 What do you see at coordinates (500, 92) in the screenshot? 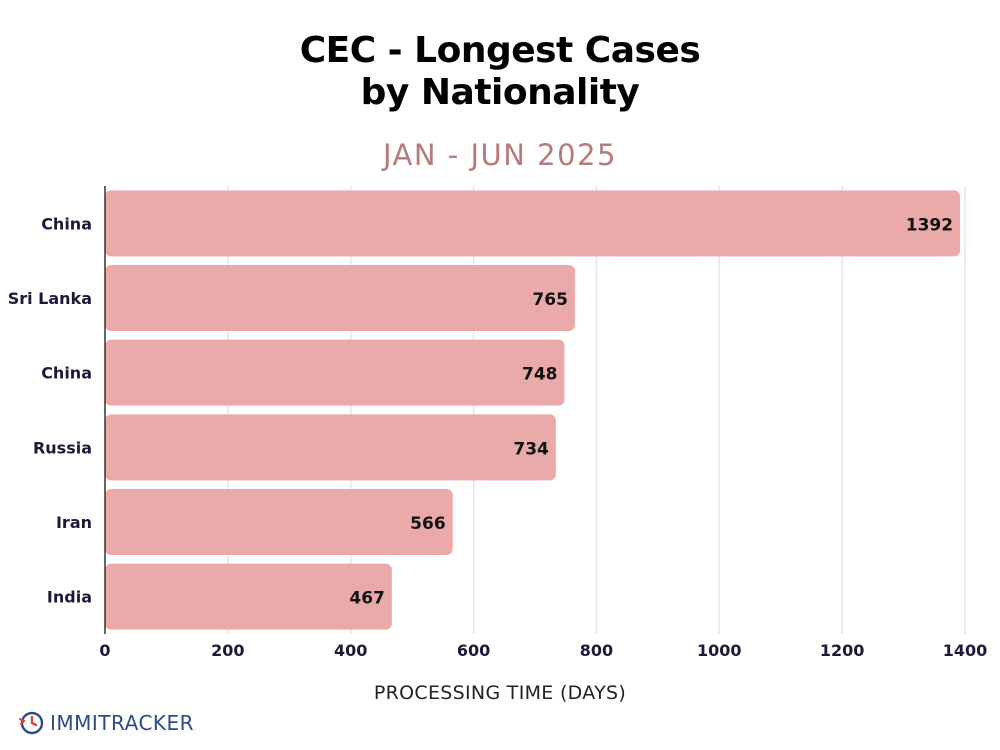
I see `chart-title-line-2: by Nationality` at bounding box center [500, 92].